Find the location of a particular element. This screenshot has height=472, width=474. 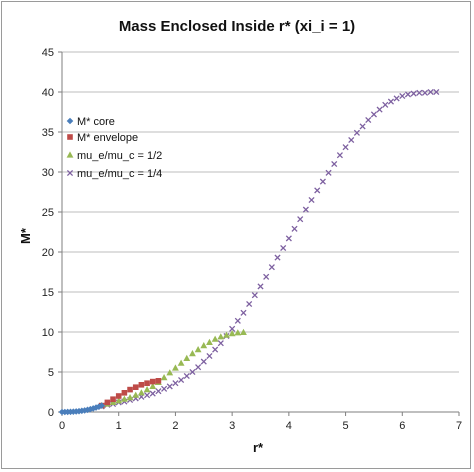

legend-label-quarter: mu_e/mu_c = 1/4 is located at coordinates (119, 174).